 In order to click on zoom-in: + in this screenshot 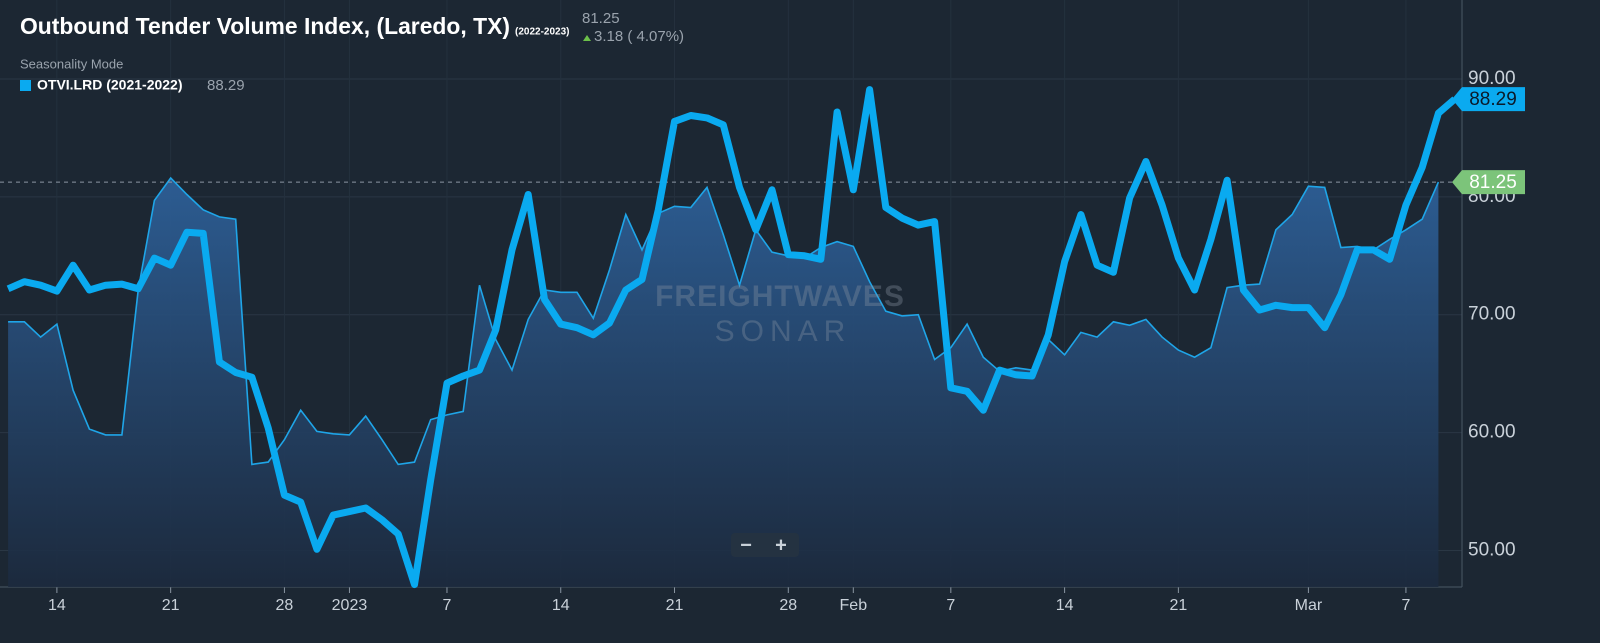, I will do `click(781, 545)`.